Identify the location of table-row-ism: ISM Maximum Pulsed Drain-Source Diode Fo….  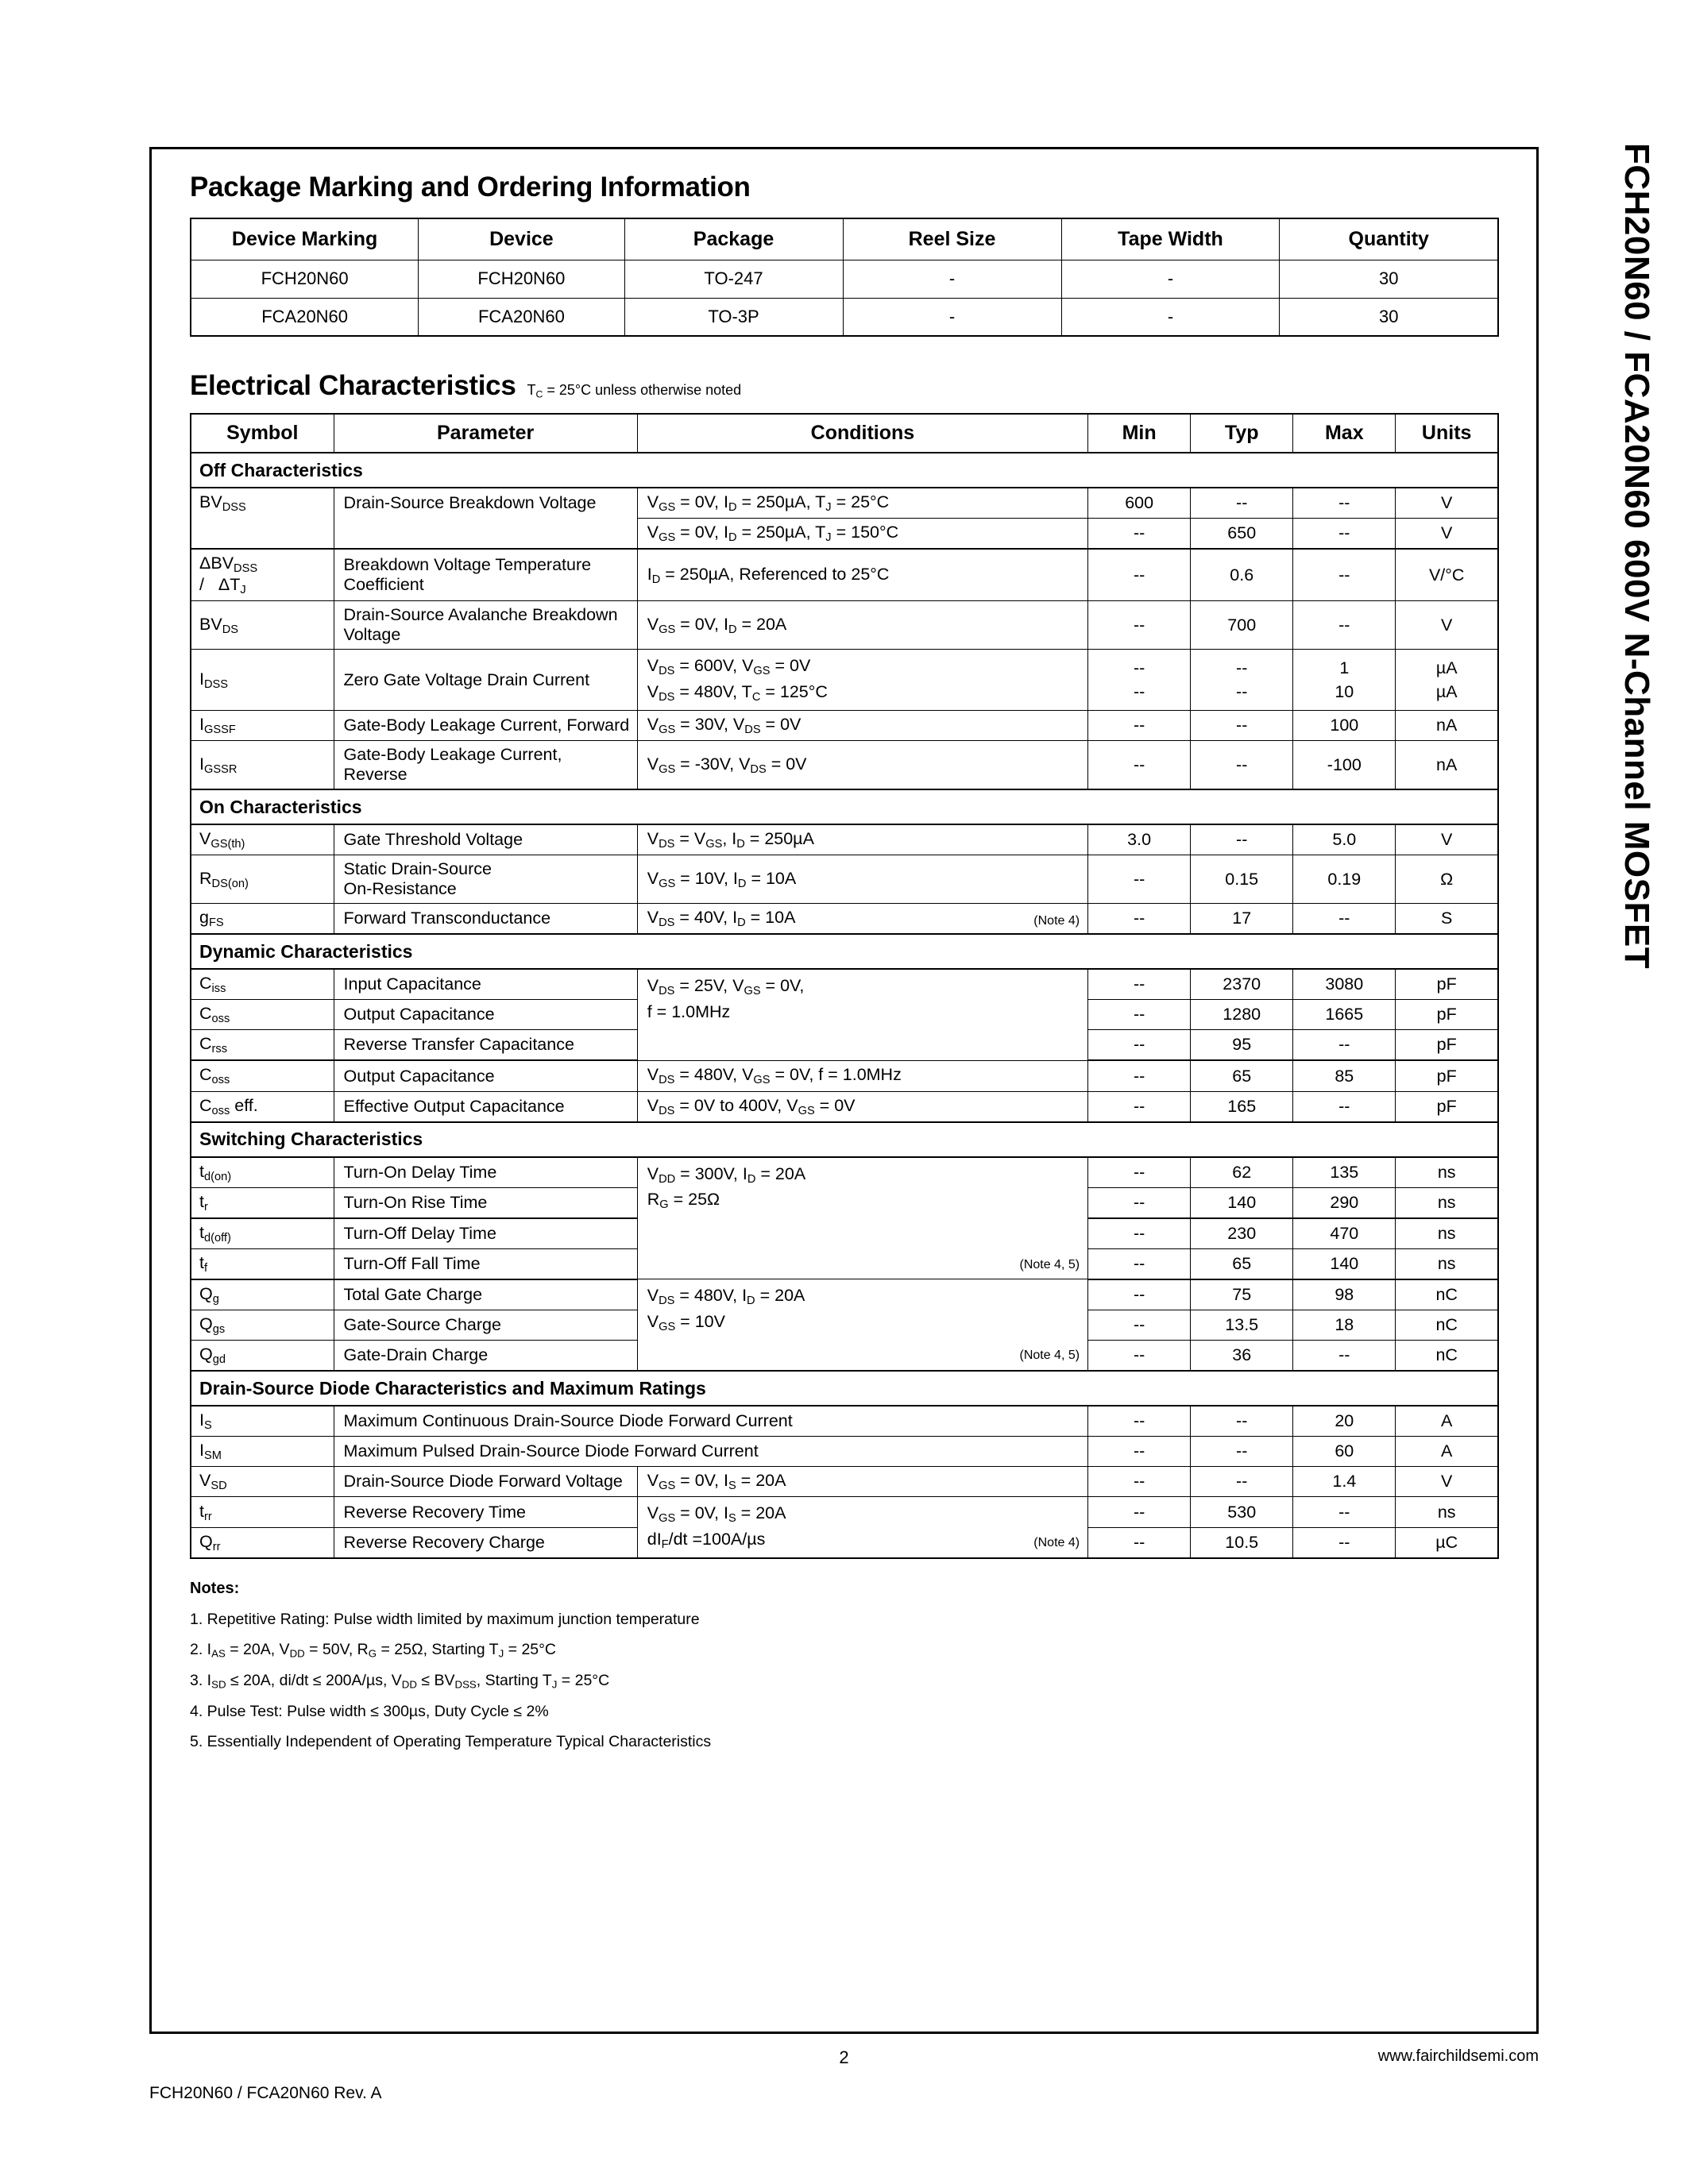
(844, 1452).